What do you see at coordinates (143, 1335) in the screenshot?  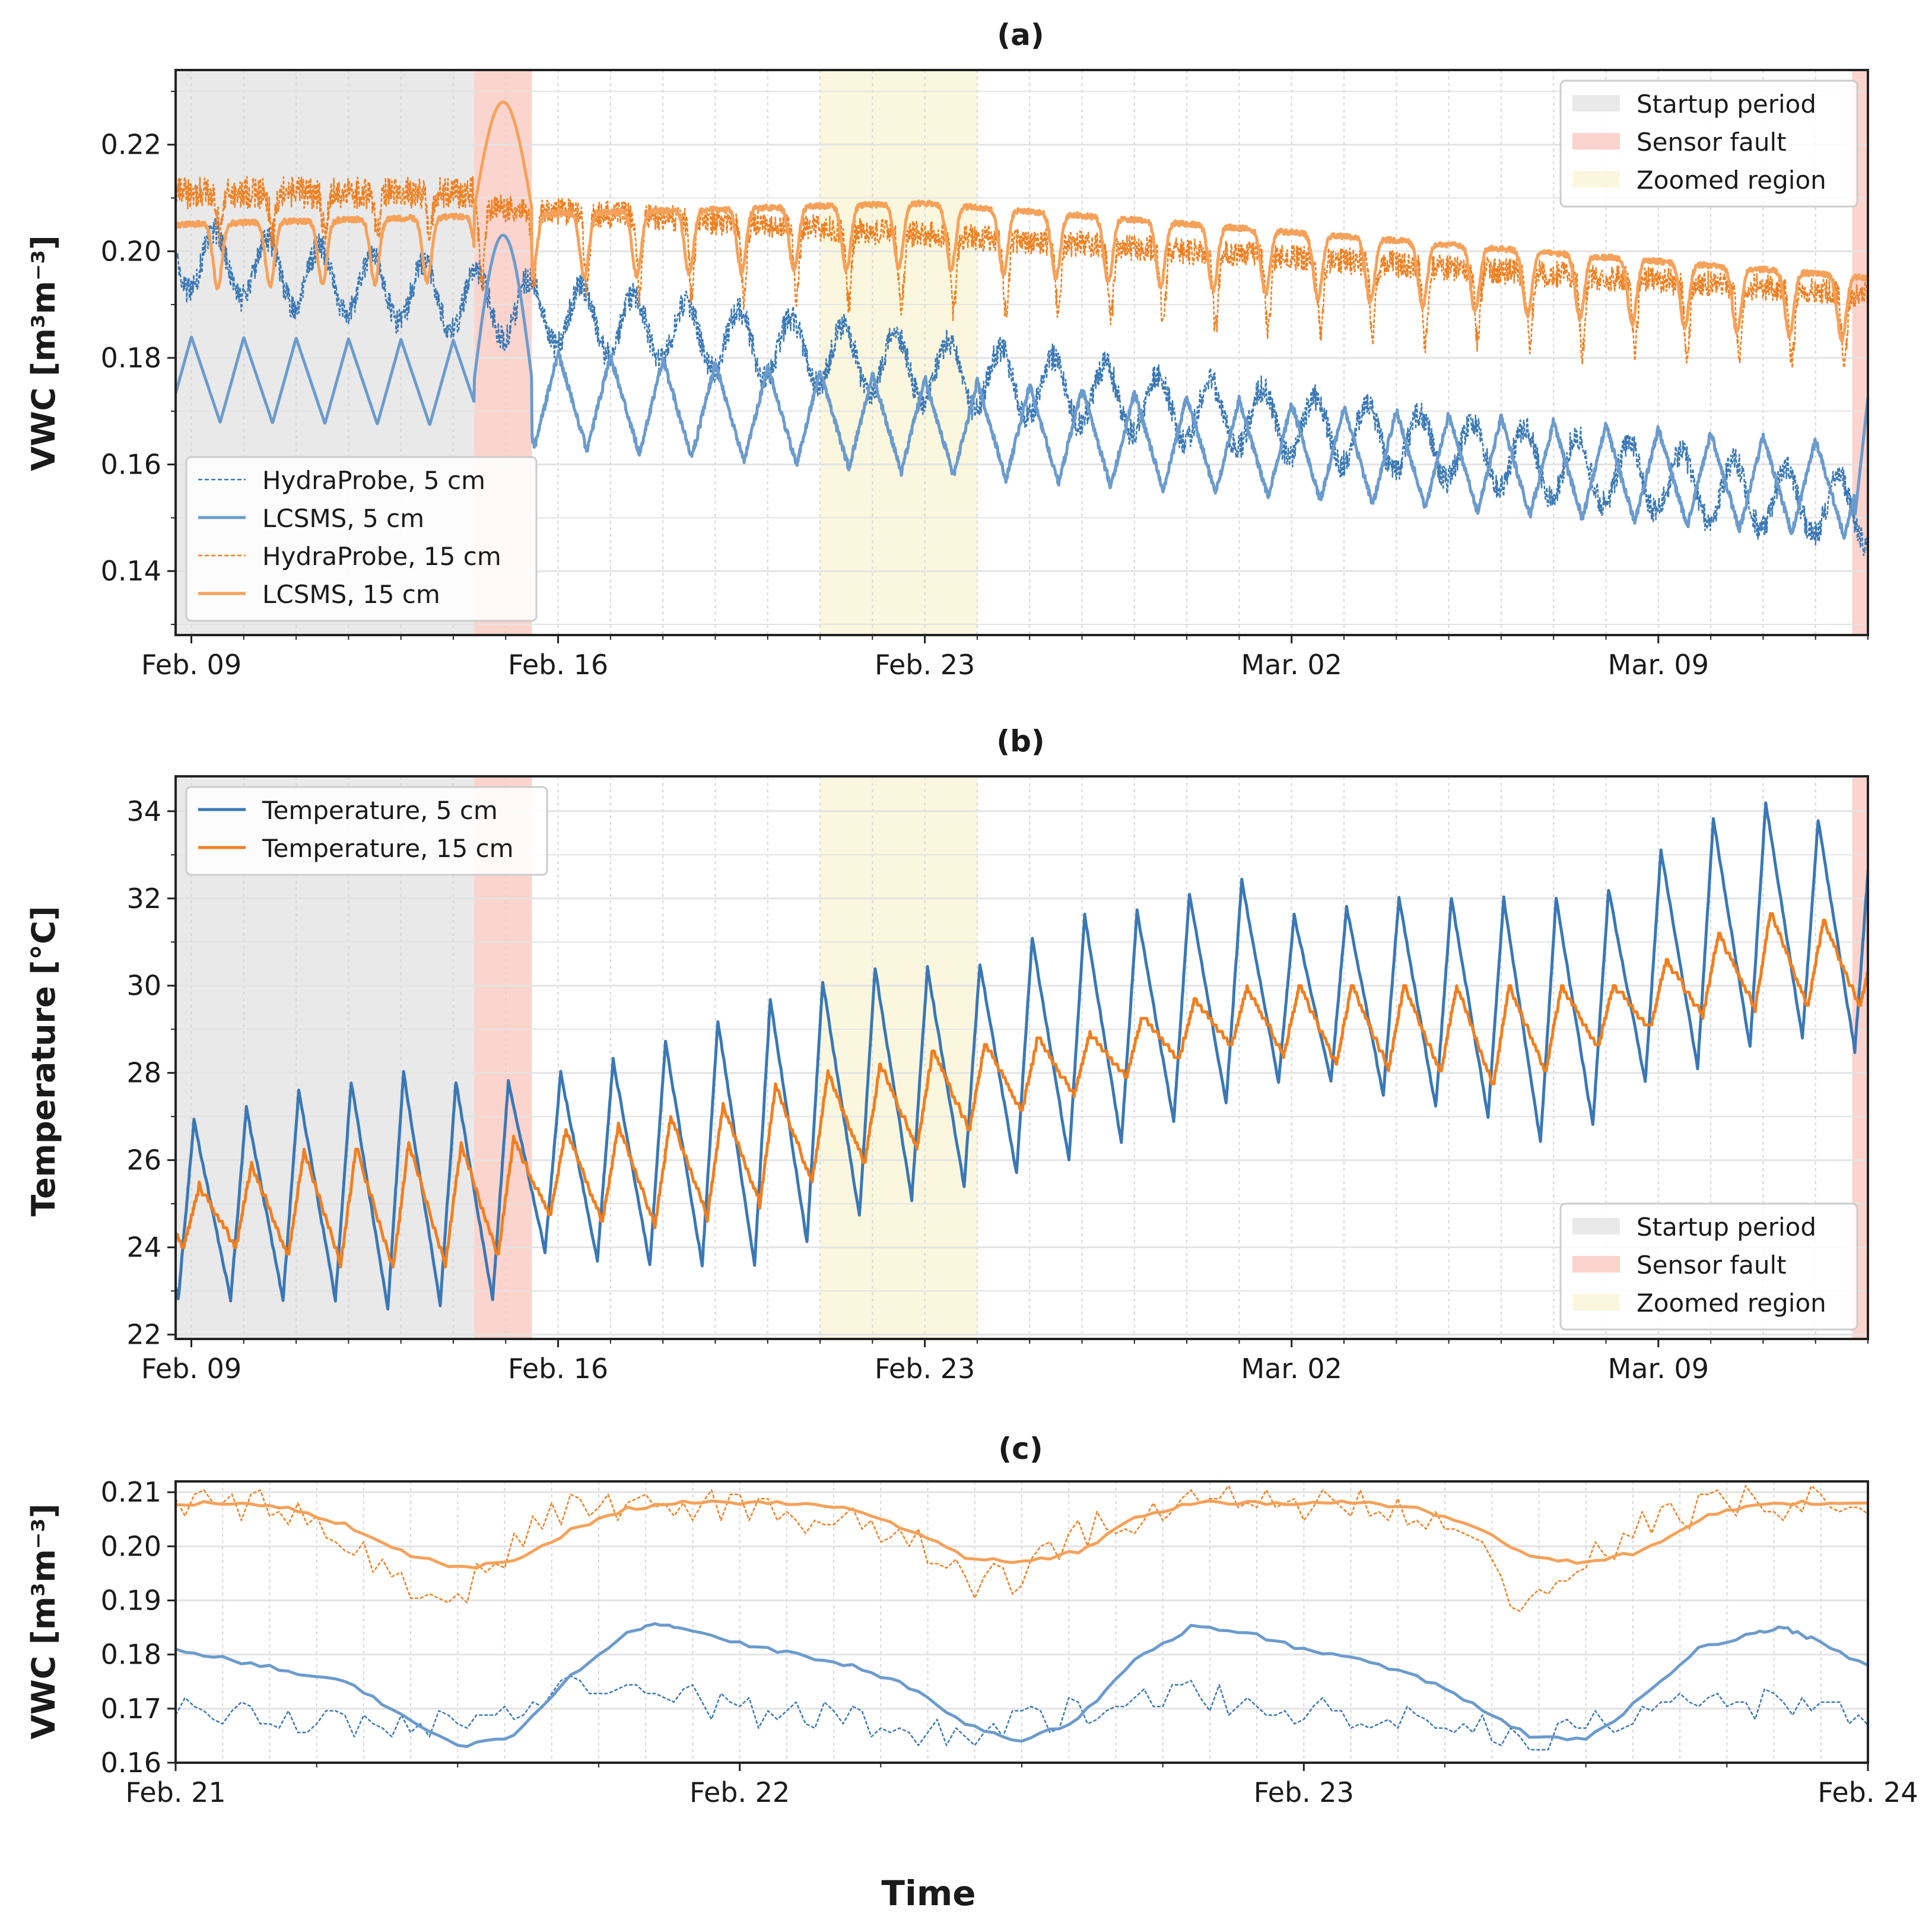 I see `y-tick-label: 22` at bounding box center [143, 1335].